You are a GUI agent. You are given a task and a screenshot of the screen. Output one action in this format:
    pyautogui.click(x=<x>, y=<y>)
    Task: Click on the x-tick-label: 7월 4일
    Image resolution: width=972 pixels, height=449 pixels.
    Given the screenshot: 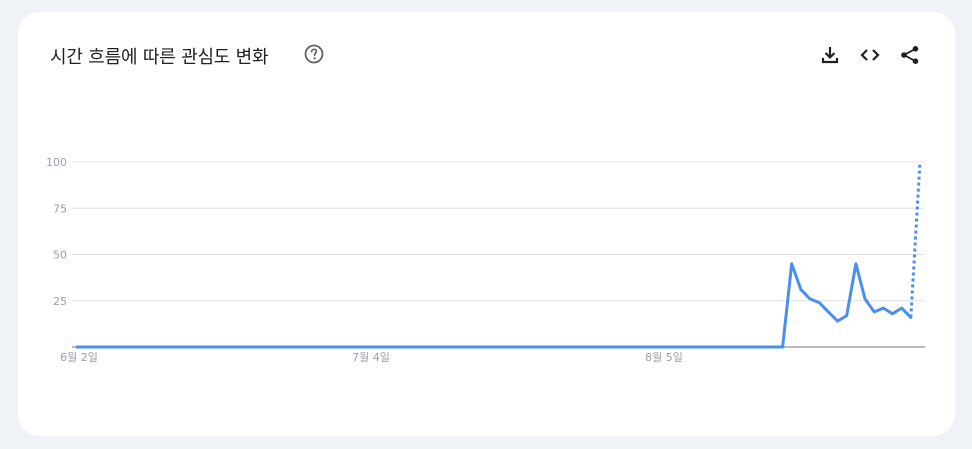 What is the action you would take?
    pyautogui.click(x=371, y=357)
    